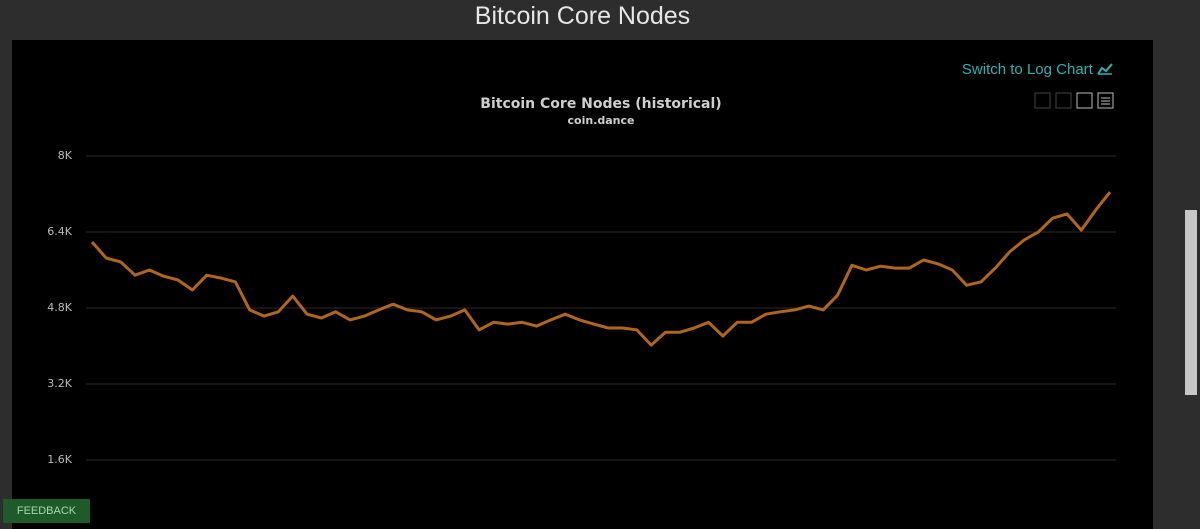 Image resolution: width=1200 pixels, height=529 pixels. Describe the element at coordinates (1027, 69) in the screenshot. I see `link-text: Switch to Log Chart` at that location.